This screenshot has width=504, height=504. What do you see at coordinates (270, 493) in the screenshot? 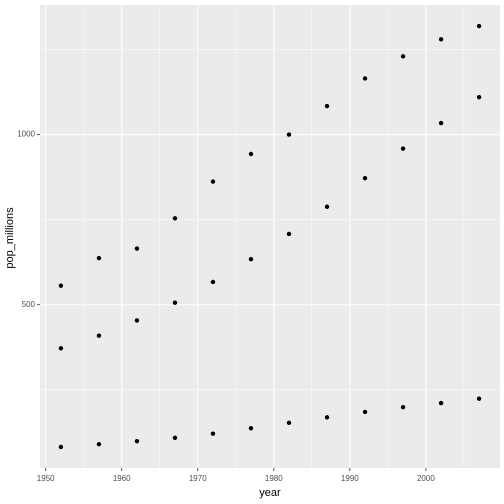
I see `x-axis-title: year` at bounding box center [270, 493].